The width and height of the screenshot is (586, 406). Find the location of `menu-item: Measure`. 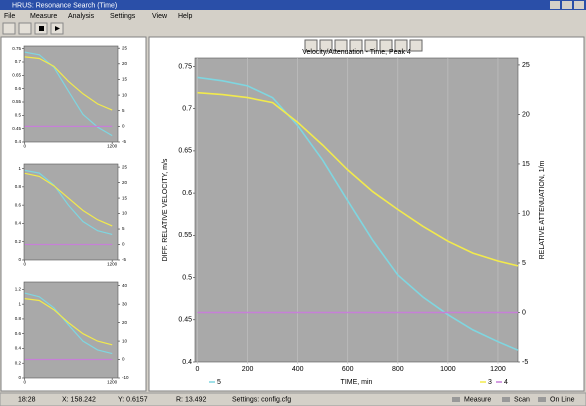

menu-item: Measure is located at coordinates (43, 16).